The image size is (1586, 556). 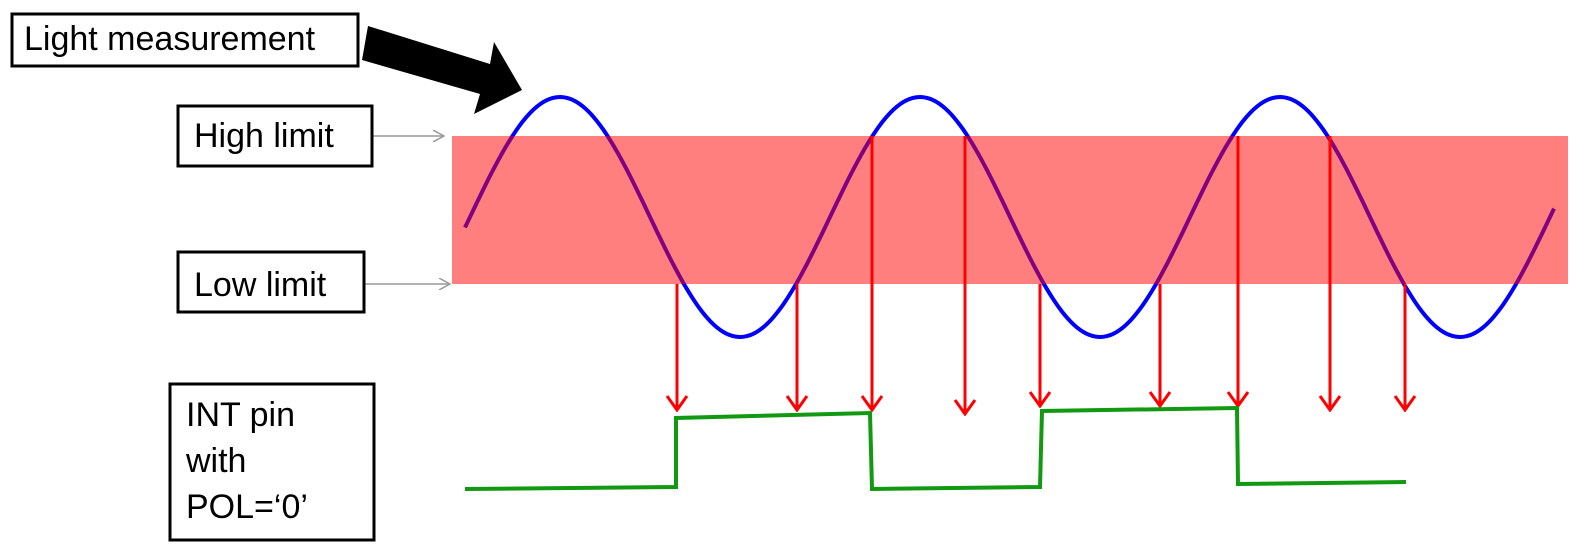 I want to click on pointer-arrow, so click(x=442, y=70).